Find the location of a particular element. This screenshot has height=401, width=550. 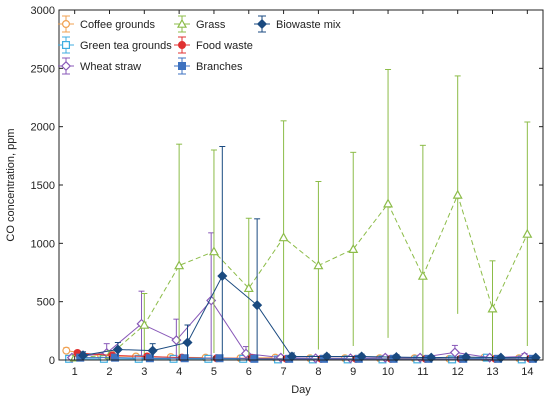

legend-label-food-waste: Food waste is located at coordinates (224, 46).